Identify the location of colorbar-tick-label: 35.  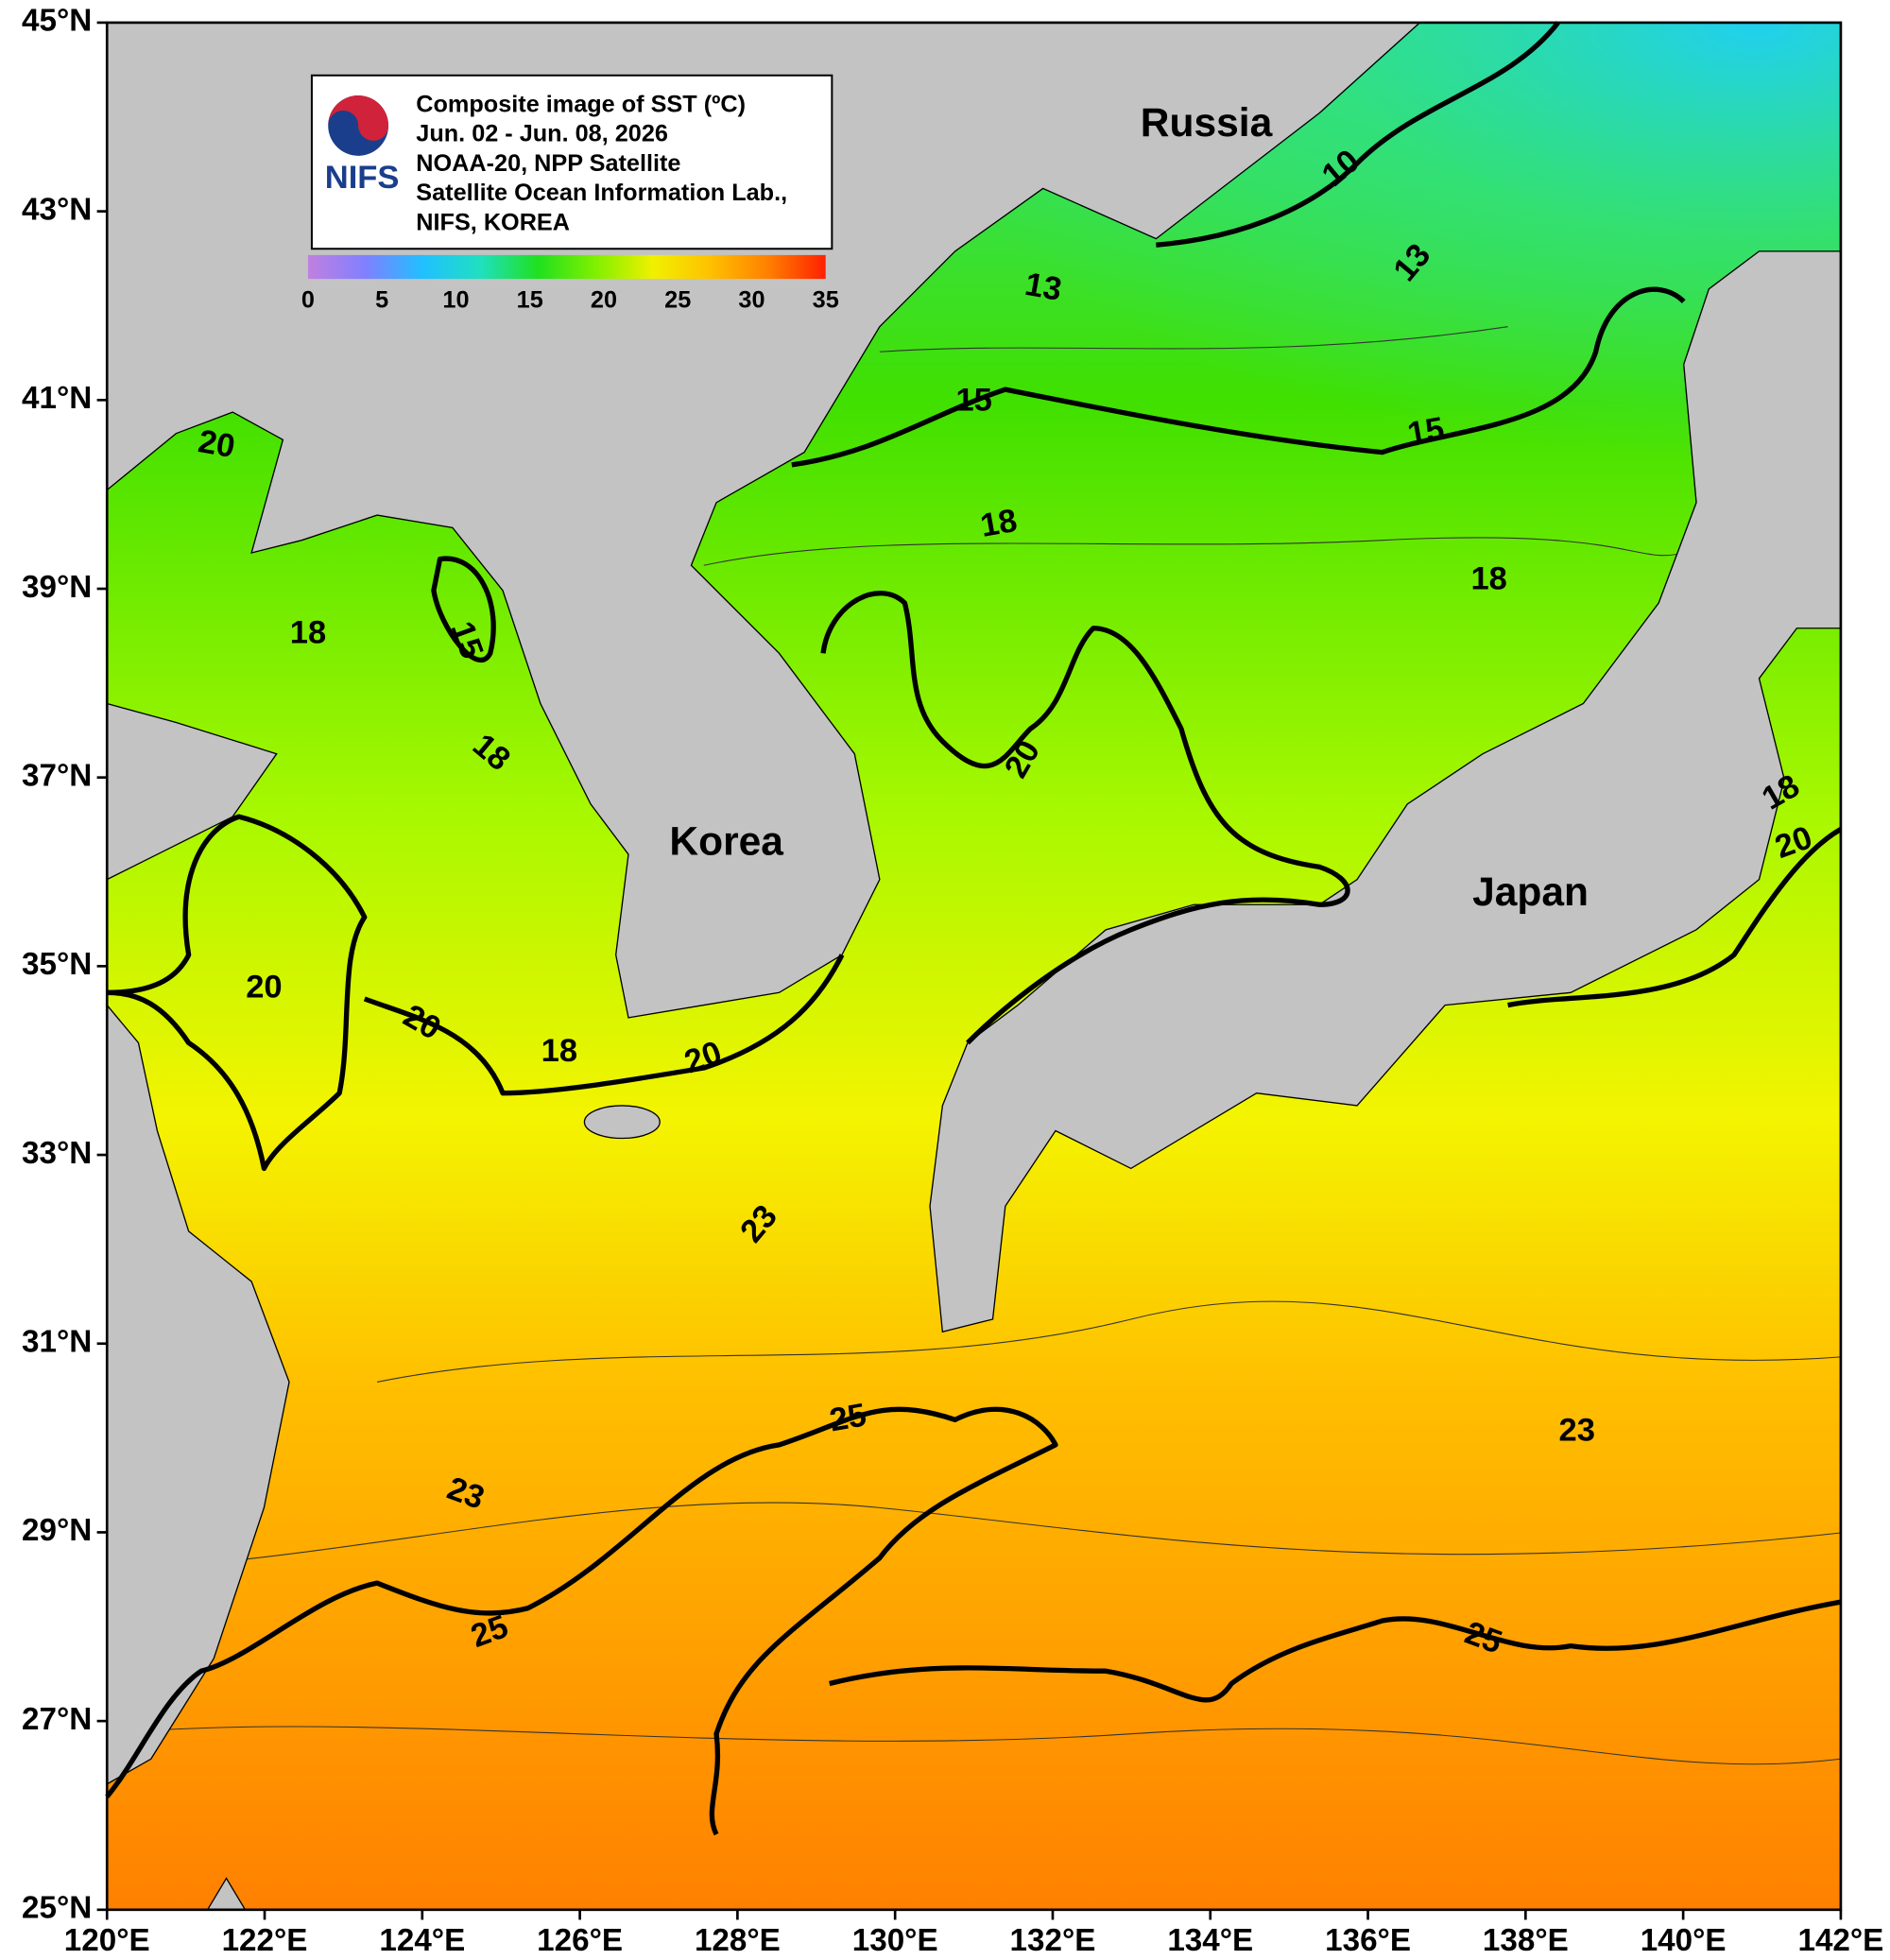
(826, 300).